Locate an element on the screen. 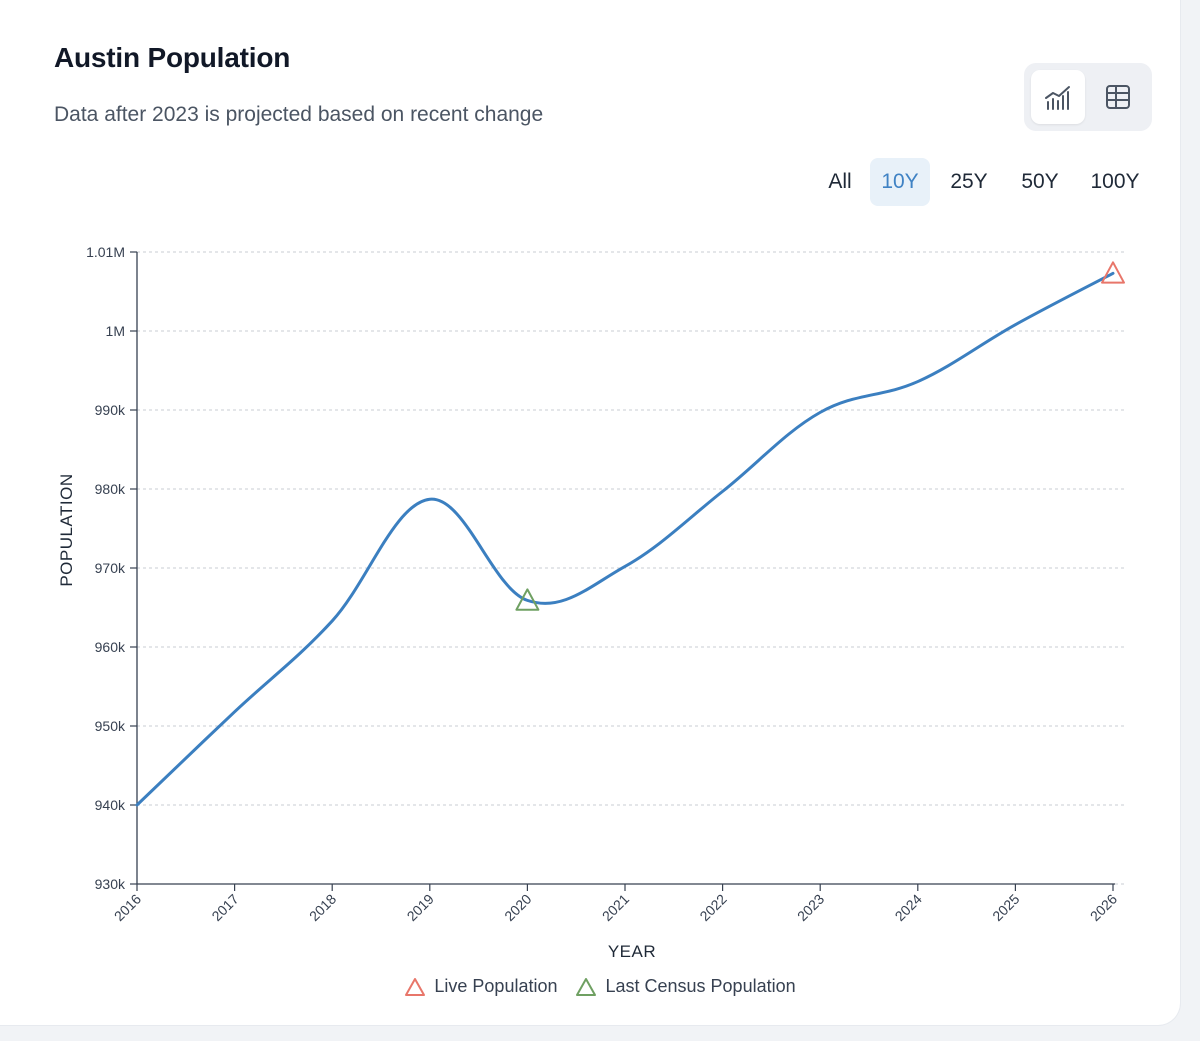  x-tick-label: 2022 is located at coordinates (712, 907).